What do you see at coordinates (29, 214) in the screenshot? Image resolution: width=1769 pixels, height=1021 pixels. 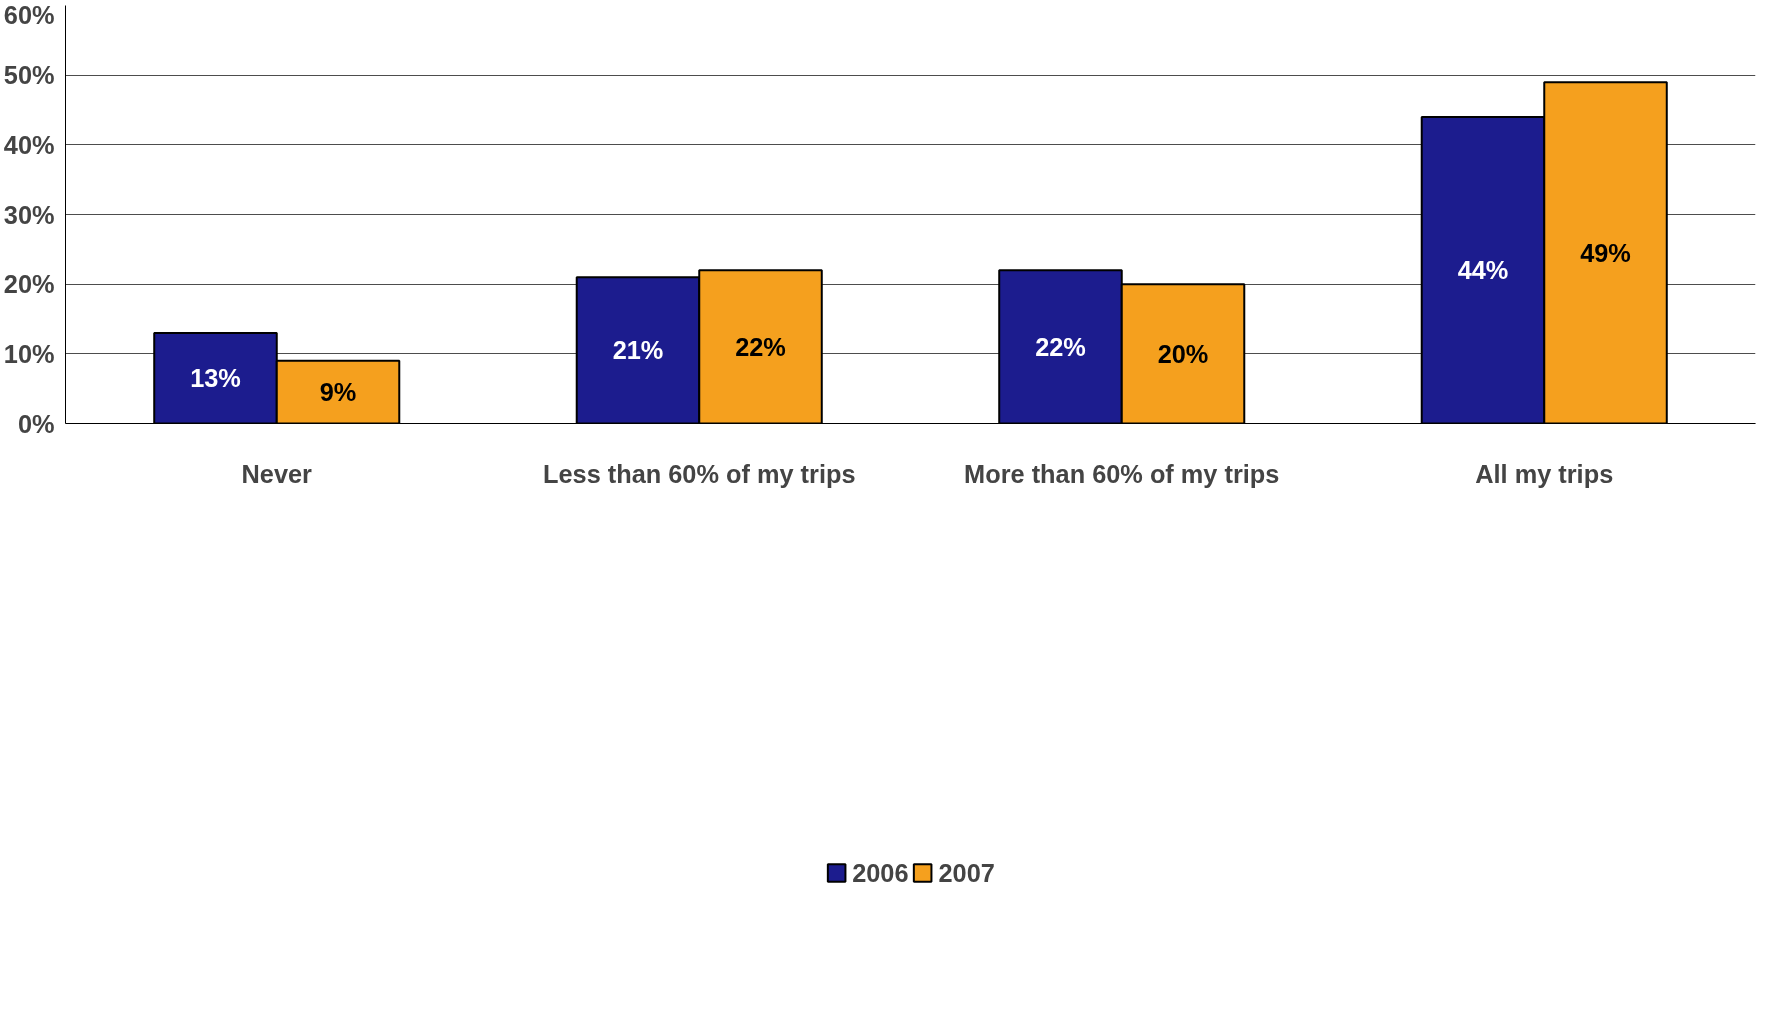 I see `y-tick-label: 30%` at bounding box center [29, 214].